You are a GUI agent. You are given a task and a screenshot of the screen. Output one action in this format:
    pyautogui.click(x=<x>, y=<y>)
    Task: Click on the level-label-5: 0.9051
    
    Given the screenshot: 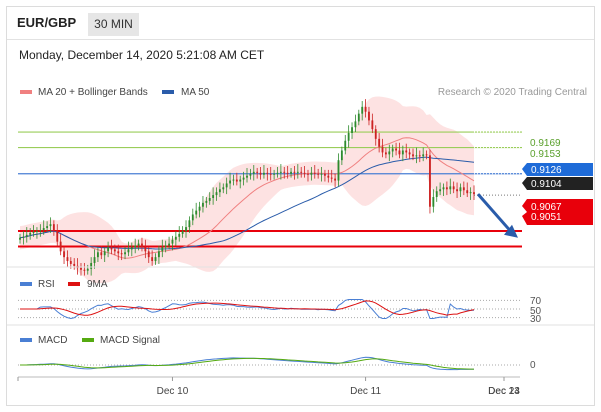 What is the action you would take?
    pyautogui.click(x=546, y=217)
    